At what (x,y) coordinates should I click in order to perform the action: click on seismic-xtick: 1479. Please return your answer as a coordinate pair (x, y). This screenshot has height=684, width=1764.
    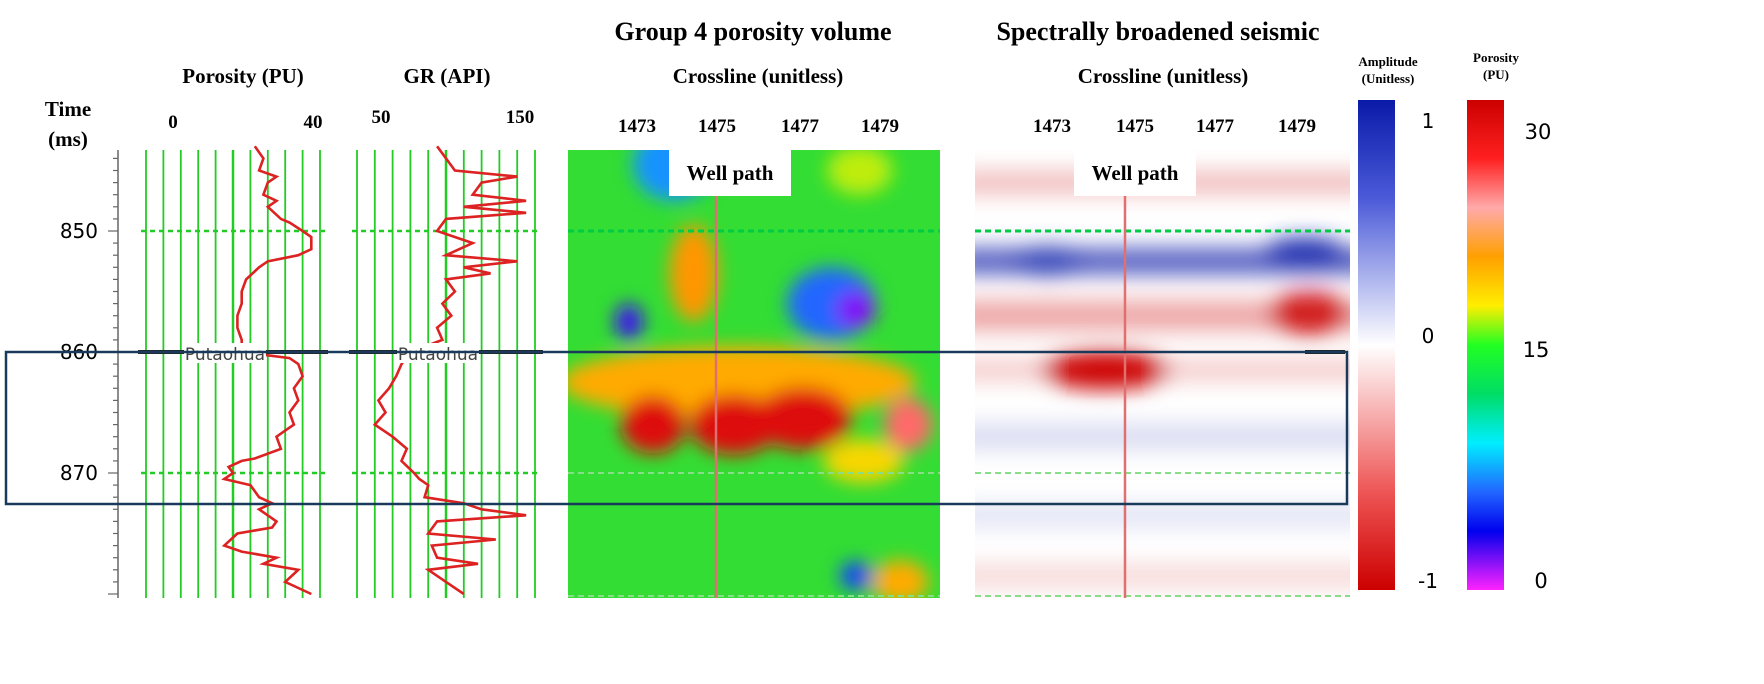
    Looking at the image, I should click on (1297, 126).